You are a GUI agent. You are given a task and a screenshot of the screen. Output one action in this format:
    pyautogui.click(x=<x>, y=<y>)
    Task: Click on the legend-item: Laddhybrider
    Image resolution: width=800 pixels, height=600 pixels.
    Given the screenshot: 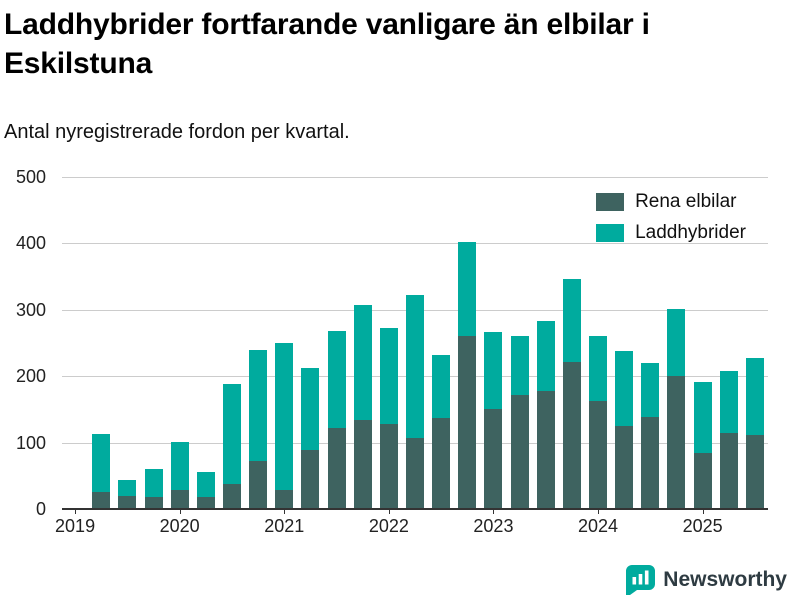 What is the action you would take?
    pyautogui.click(x=671, y=233)
    